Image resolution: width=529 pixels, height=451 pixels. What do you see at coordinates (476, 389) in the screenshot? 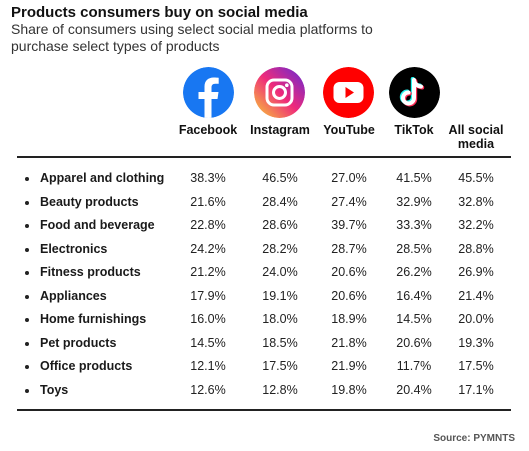
I see `table-cell: 17.1%` at bounding box center [476, 389].